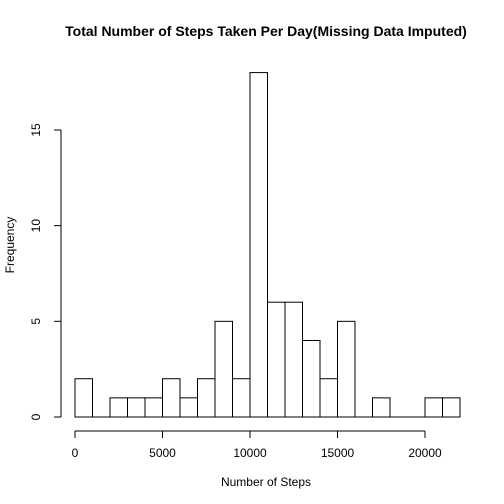 The width and height of the screenshot is (504, 504). What do you see at coordinates (36, 321) in the screenshot?
I see `y-tick-label: 5` at bounding box center [36, 321].